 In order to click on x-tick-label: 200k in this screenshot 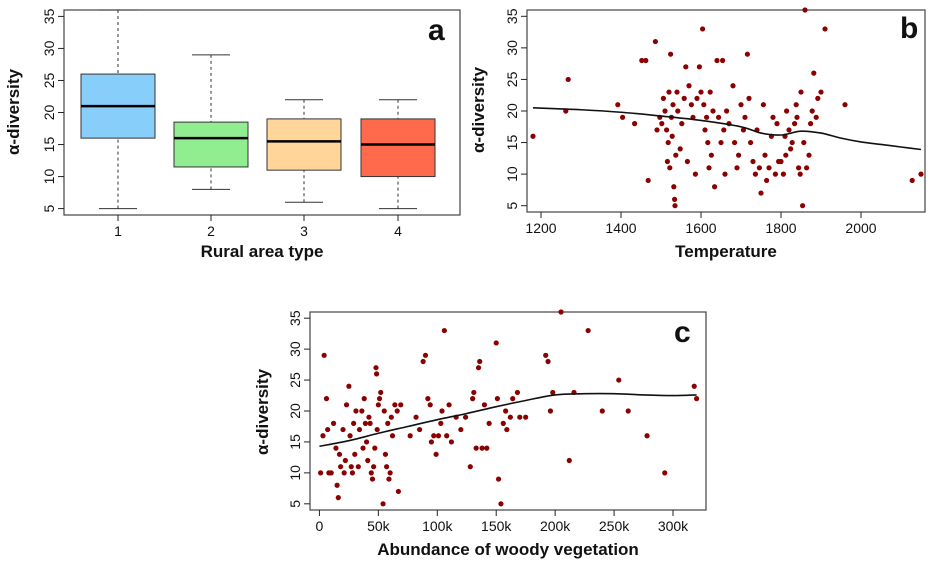, I will do `click(555, 526)`.